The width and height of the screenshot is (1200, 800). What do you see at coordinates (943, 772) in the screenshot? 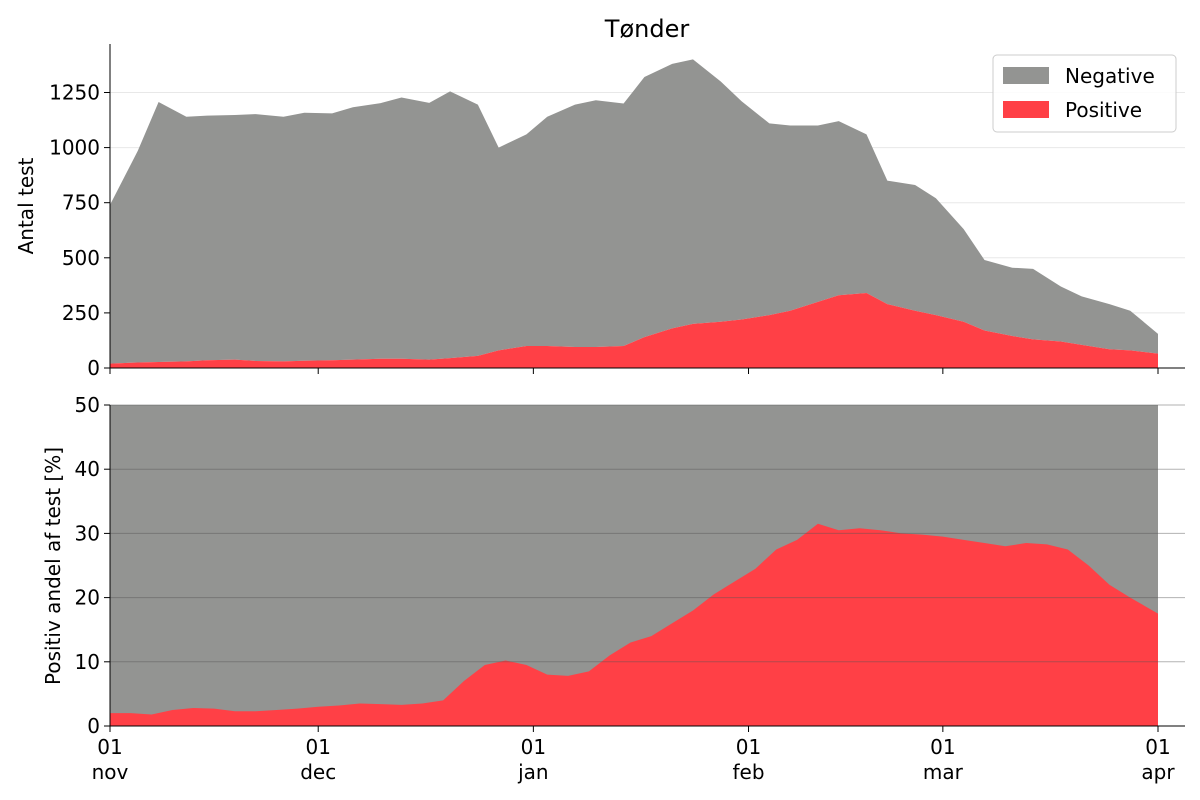
I see `x-tick-month-label: mar` at bounding box center [943, 772].